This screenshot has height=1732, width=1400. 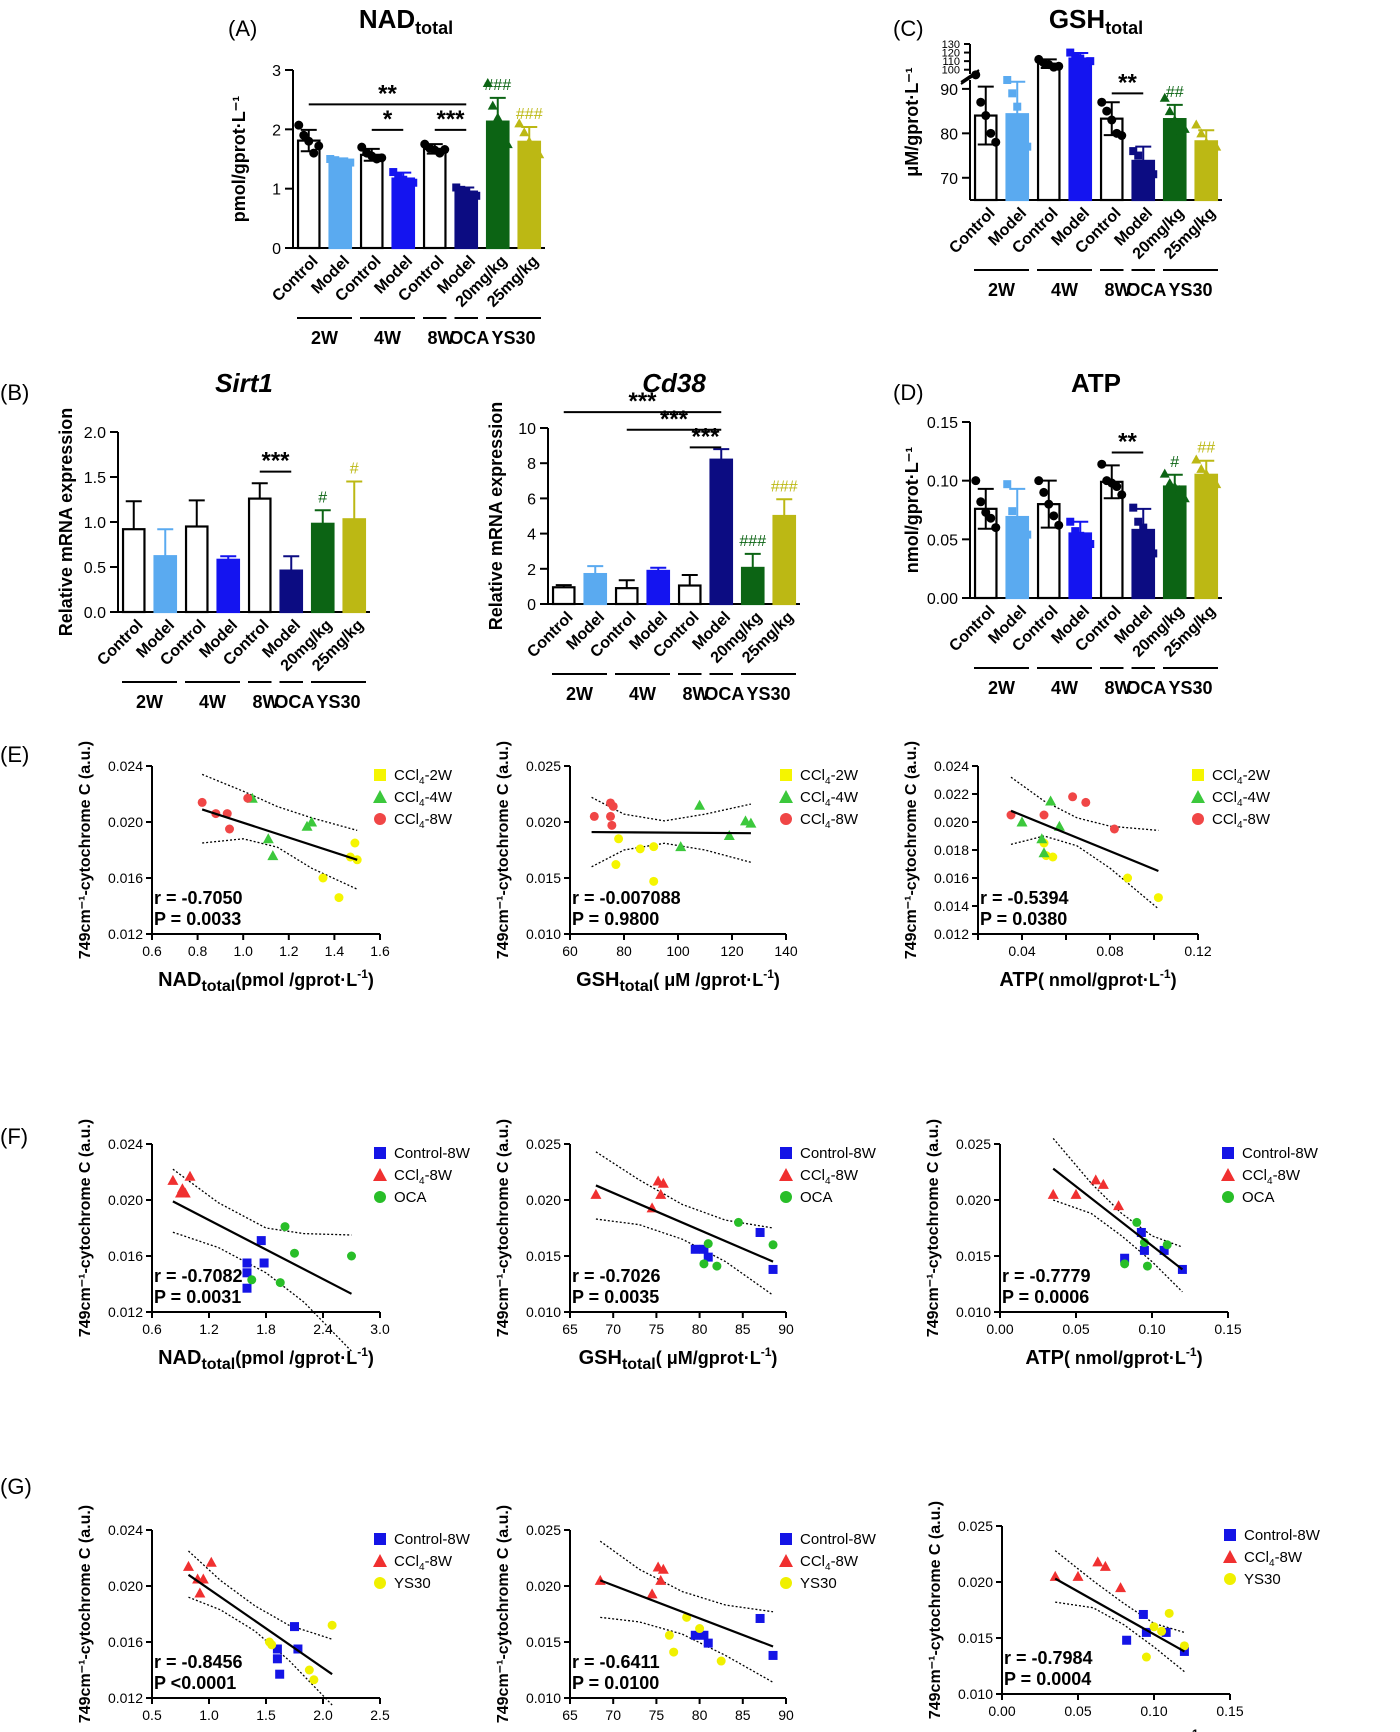 What do you see at coordinates (1024, 898) in the screenshot?
I see `correlation-r: r = -0.5394` at bounding box center [1024, 898].